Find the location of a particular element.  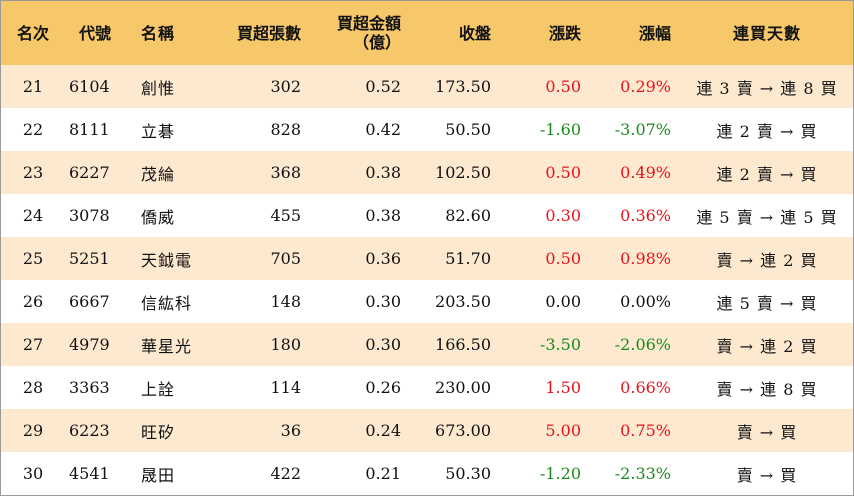

cell-close: 230.00 is located at coordinates (463, 387).